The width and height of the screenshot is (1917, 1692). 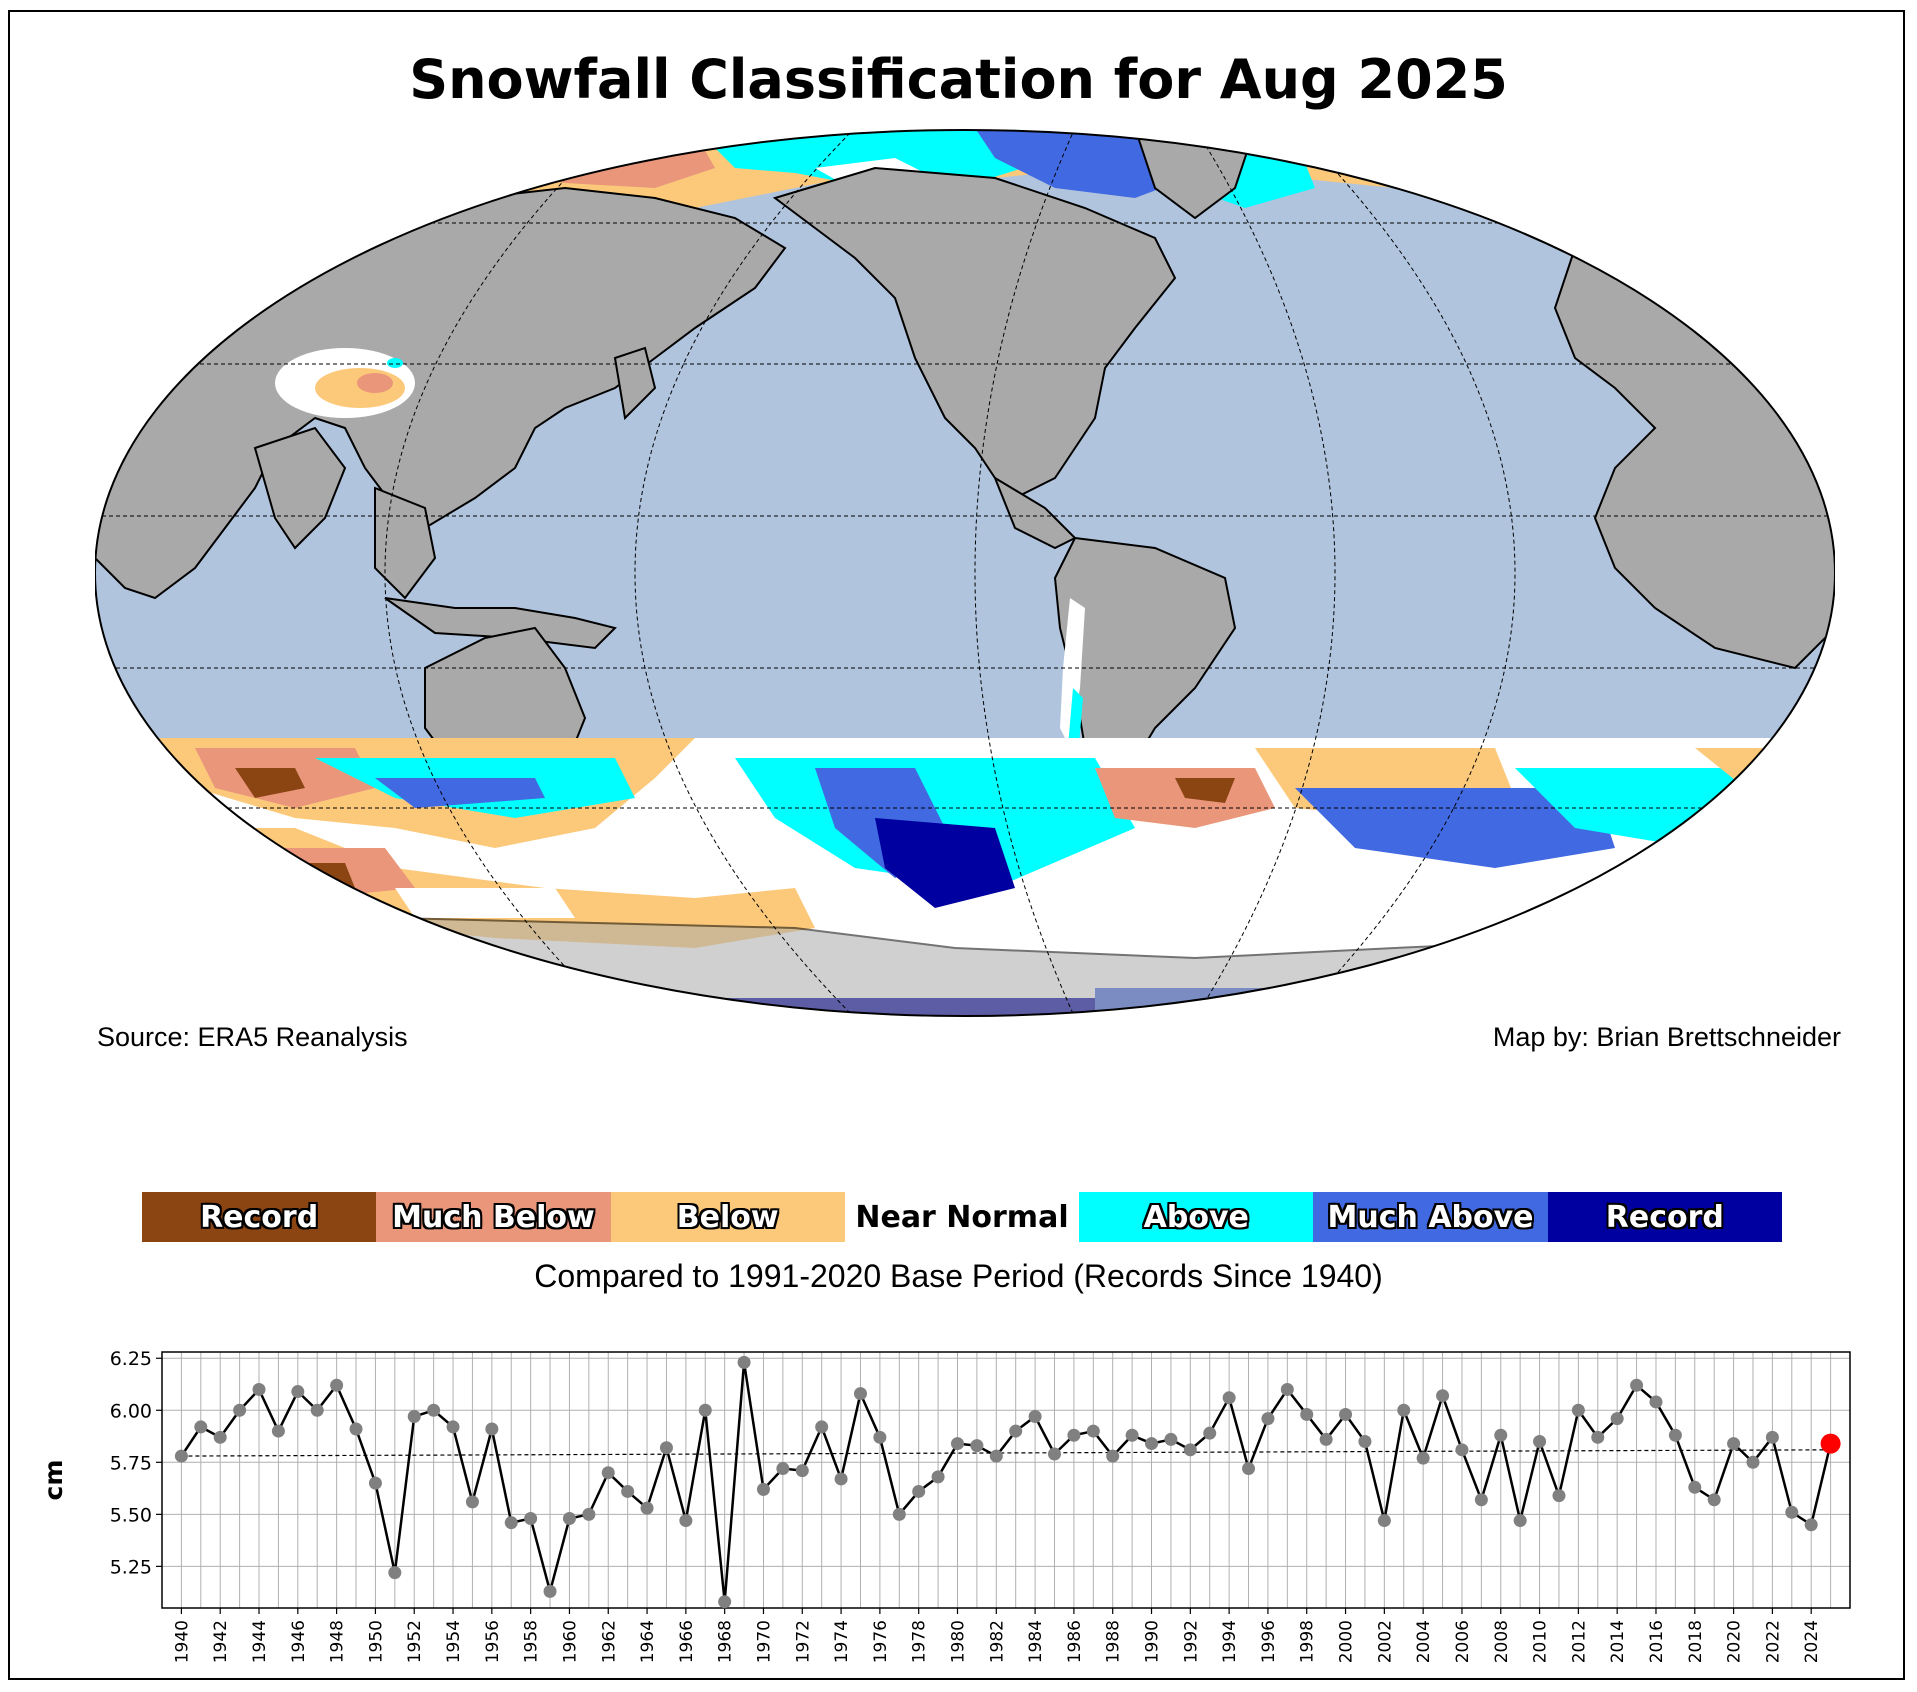 I want to click on x-tick-label: 1990, so click(x=1153, y=1641).